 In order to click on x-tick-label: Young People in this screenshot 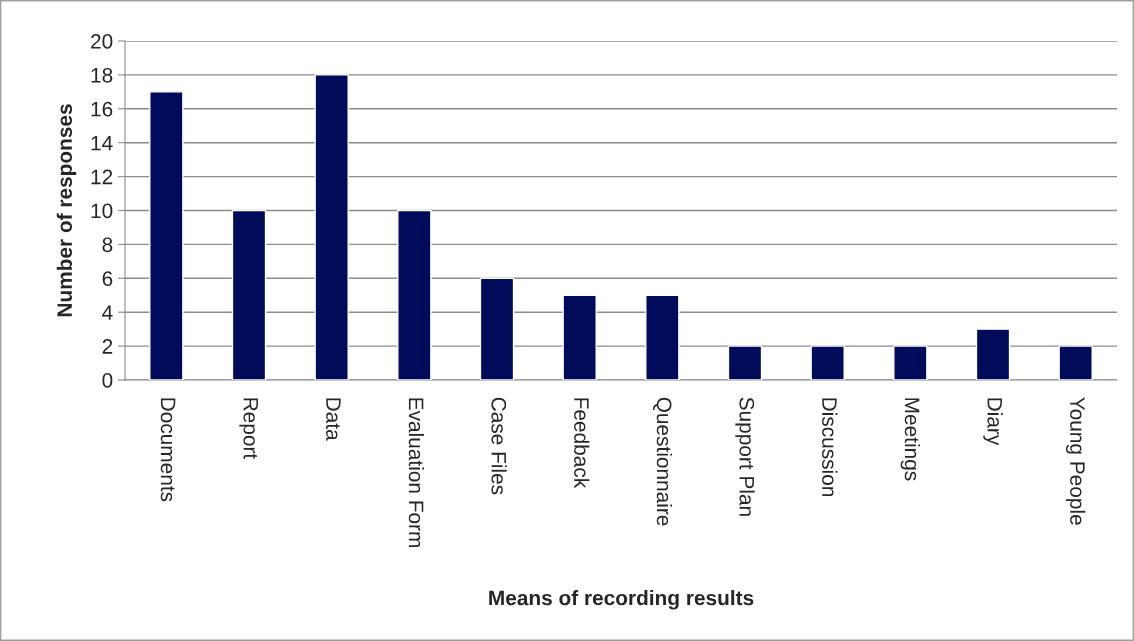, I will do `click(1075, 461)`.